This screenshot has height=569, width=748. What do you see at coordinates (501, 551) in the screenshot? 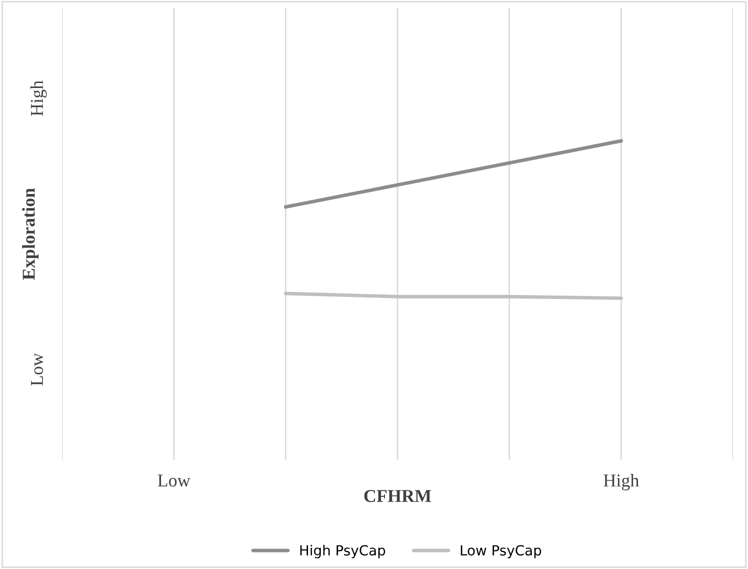
I see `legend-label: Low PsyCap` at bounding box center [501, 551].